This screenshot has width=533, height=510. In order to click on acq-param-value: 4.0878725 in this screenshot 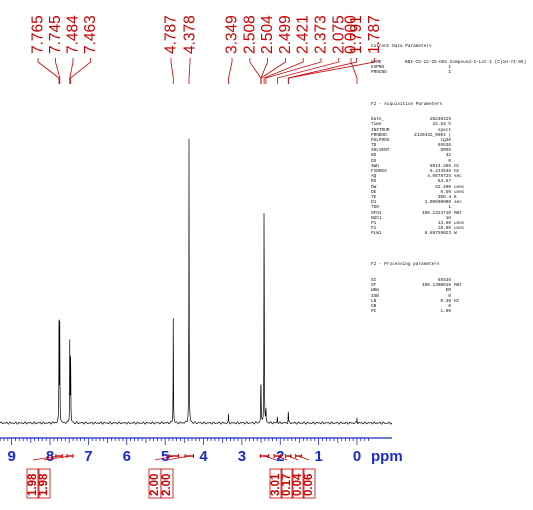, I will do `click(439, 177)`.